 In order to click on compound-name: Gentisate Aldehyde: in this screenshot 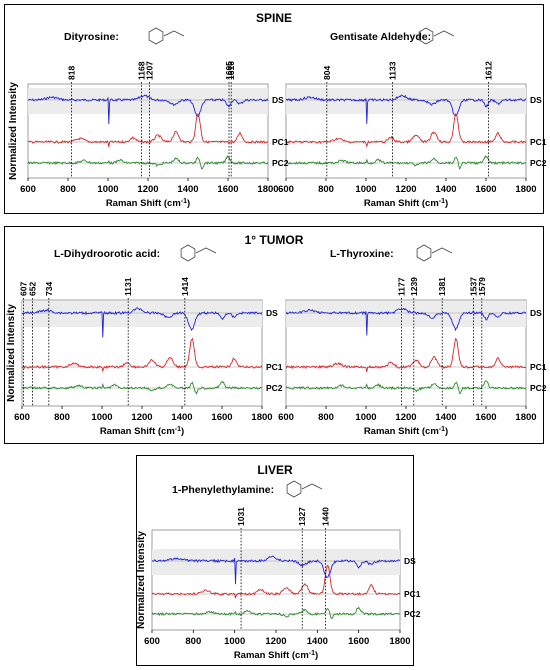, I will do `click(380, 37)`.